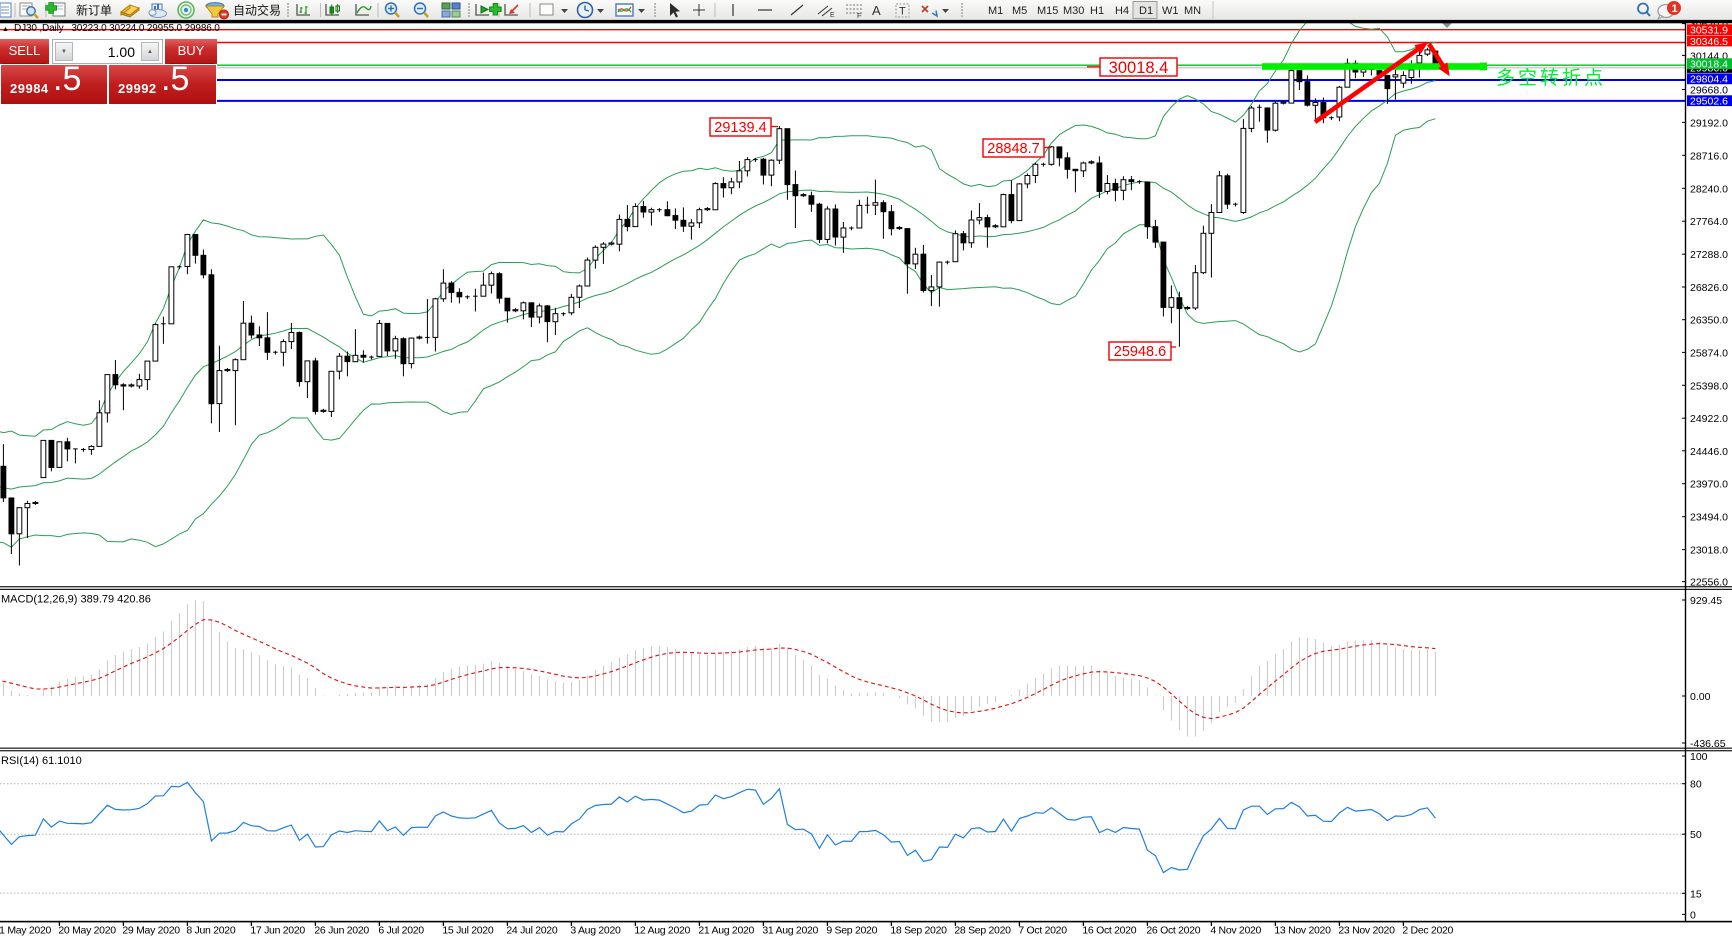 Image resolution: width=1732 pixels, height=938 pixels. Describe the element at coordinates (1013, 149) in the screenshot. I see `svg-text: 28848.7` at that location.